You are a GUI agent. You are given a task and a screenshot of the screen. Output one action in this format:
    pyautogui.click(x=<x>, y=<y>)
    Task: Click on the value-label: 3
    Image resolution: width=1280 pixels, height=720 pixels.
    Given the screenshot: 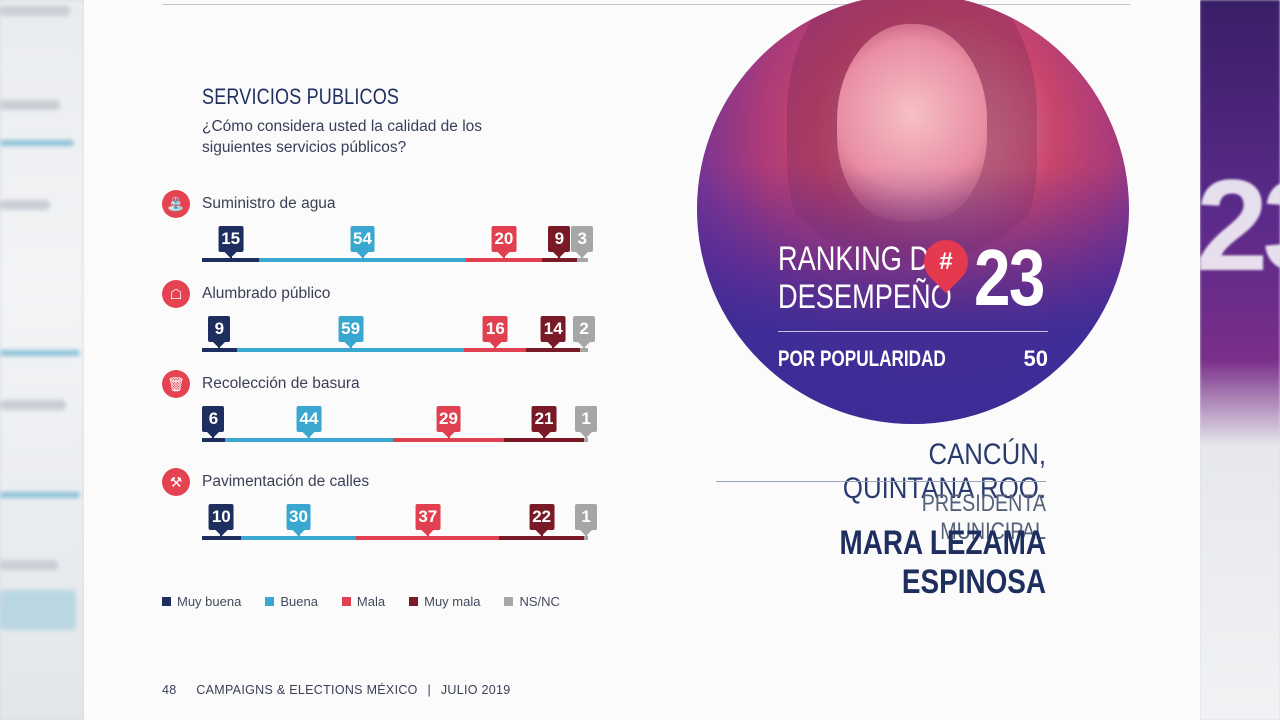 What is the action you would take?
    pyautogui.click(x=582, y=242)
    